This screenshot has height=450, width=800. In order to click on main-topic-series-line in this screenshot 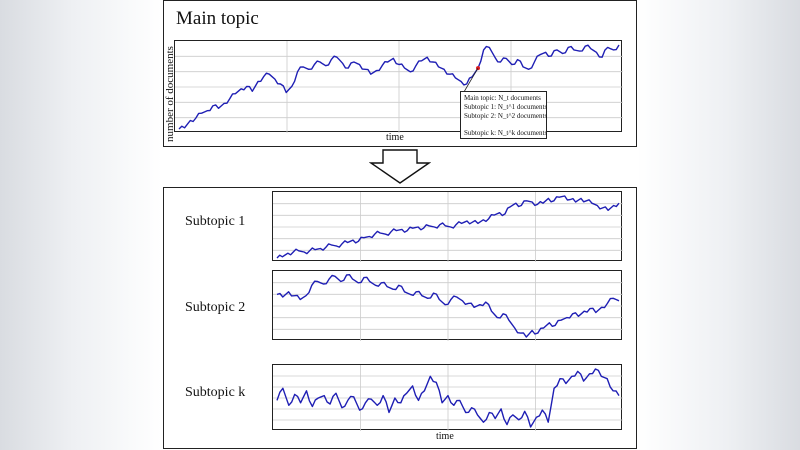, I will do `click(399, 87)`.